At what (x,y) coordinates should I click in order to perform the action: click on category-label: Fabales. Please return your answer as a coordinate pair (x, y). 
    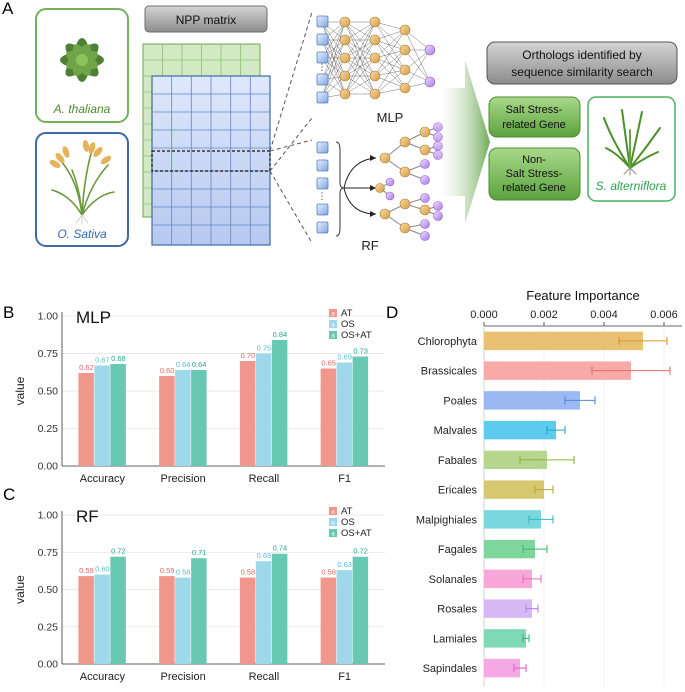
    Looking at the image, I should click on (458, 461).